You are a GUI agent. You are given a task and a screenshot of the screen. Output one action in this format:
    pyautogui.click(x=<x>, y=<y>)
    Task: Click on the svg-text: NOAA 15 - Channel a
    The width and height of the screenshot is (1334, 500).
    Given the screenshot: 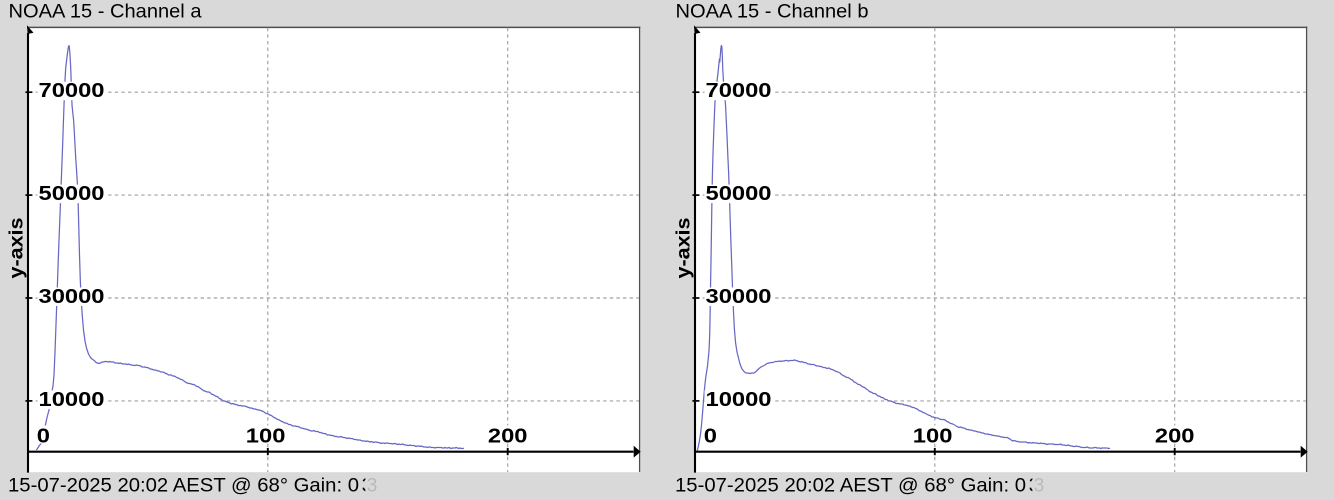 What is the action you would take?
    pyautogui.click(x=105, y=12)
    